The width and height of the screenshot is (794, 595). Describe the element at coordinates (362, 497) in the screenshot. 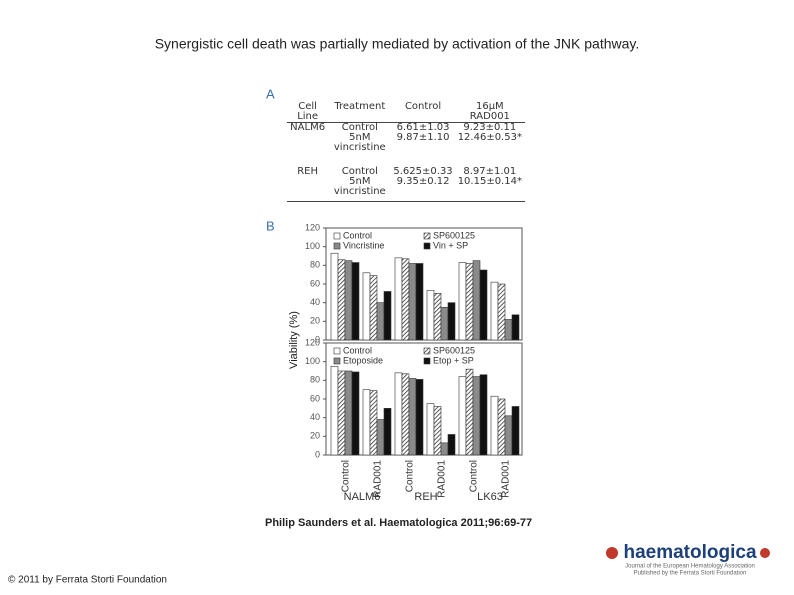

I see `group-label: NALM6` at that location.